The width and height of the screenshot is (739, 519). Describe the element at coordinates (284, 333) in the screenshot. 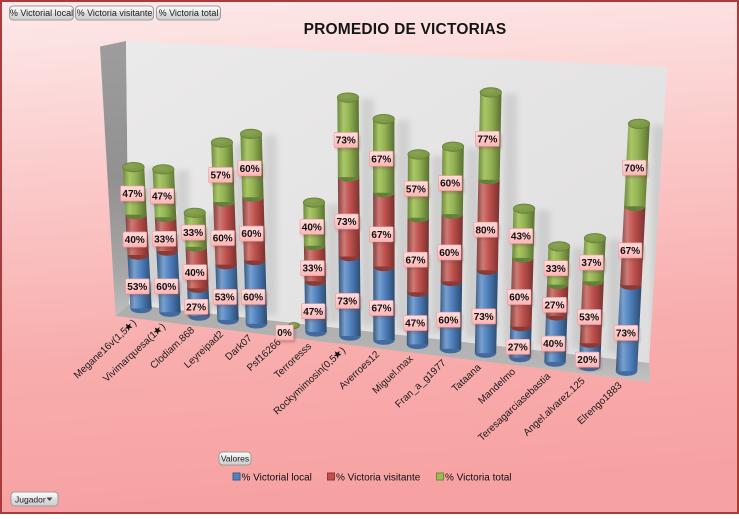

I see `svg-text: 0%` at that location.